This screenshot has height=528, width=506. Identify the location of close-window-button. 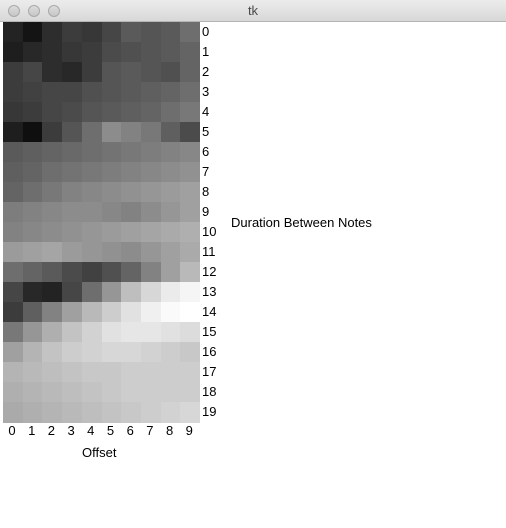
(14, 11).